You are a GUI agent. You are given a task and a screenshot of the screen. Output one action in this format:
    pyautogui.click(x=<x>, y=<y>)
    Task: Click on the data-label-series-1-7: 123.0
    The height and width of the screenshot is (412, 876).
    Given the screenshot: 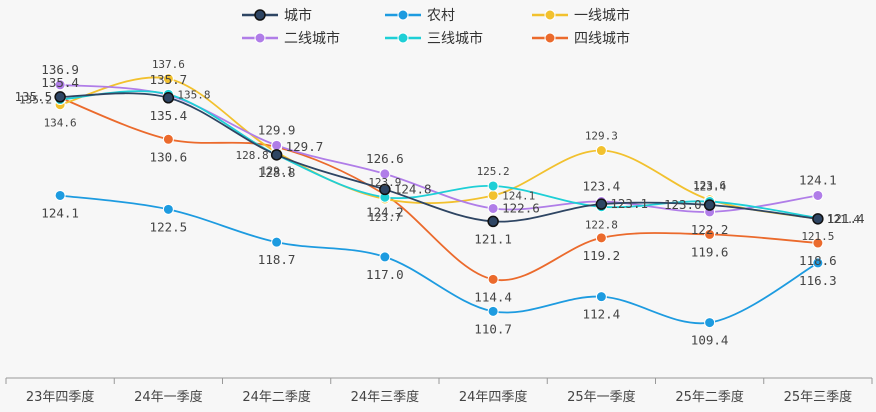 What is the action you would take?
    pyautogui.click(x=683, y=204)
    